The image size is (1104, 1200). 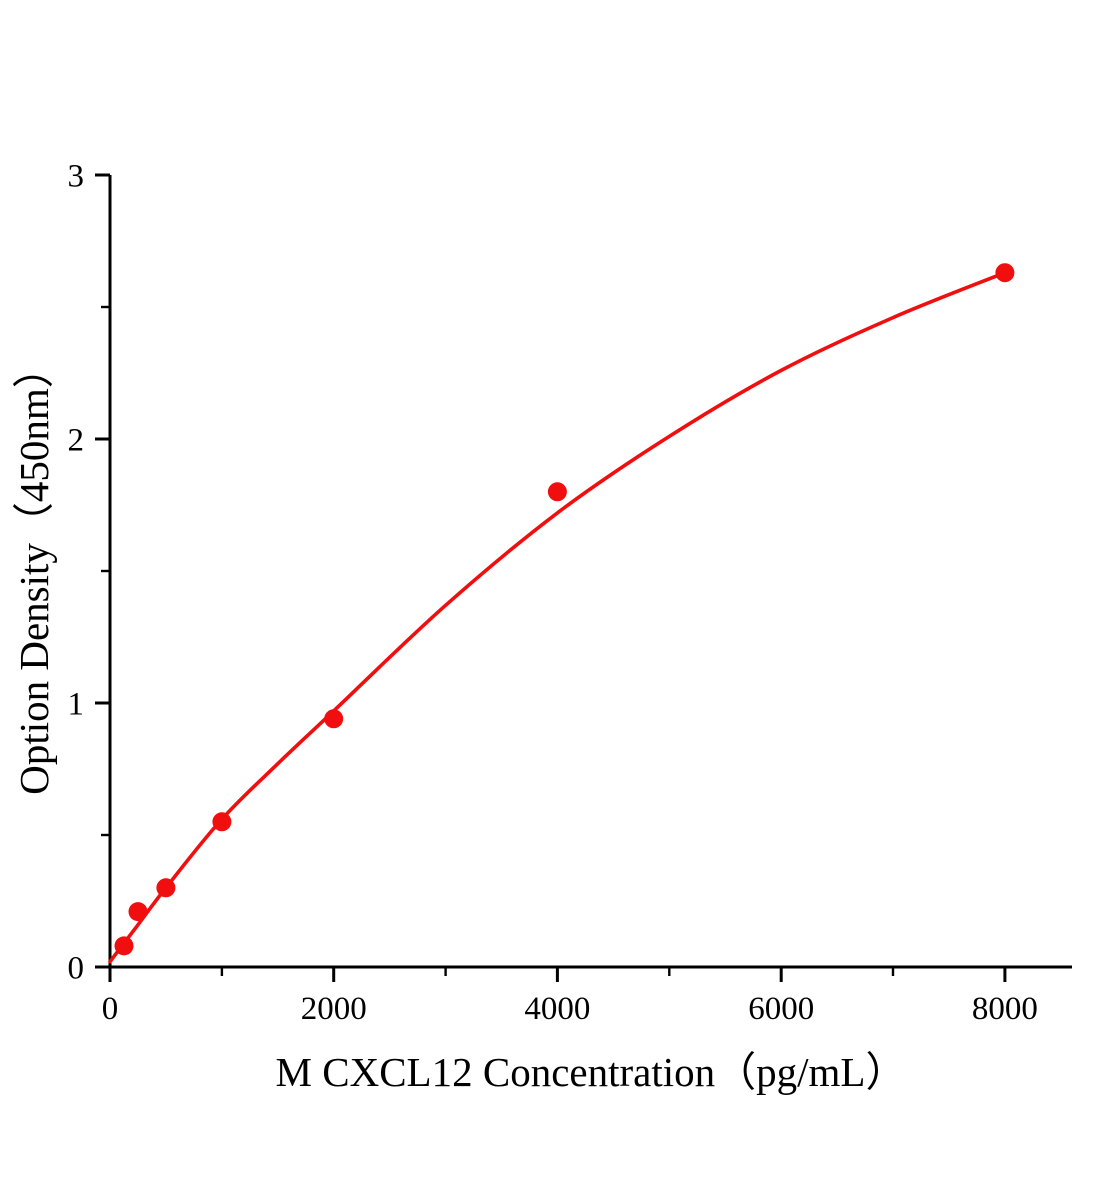 I want to click on y-axis-title: Option Density（450nm）, so click(x=34, y=571).